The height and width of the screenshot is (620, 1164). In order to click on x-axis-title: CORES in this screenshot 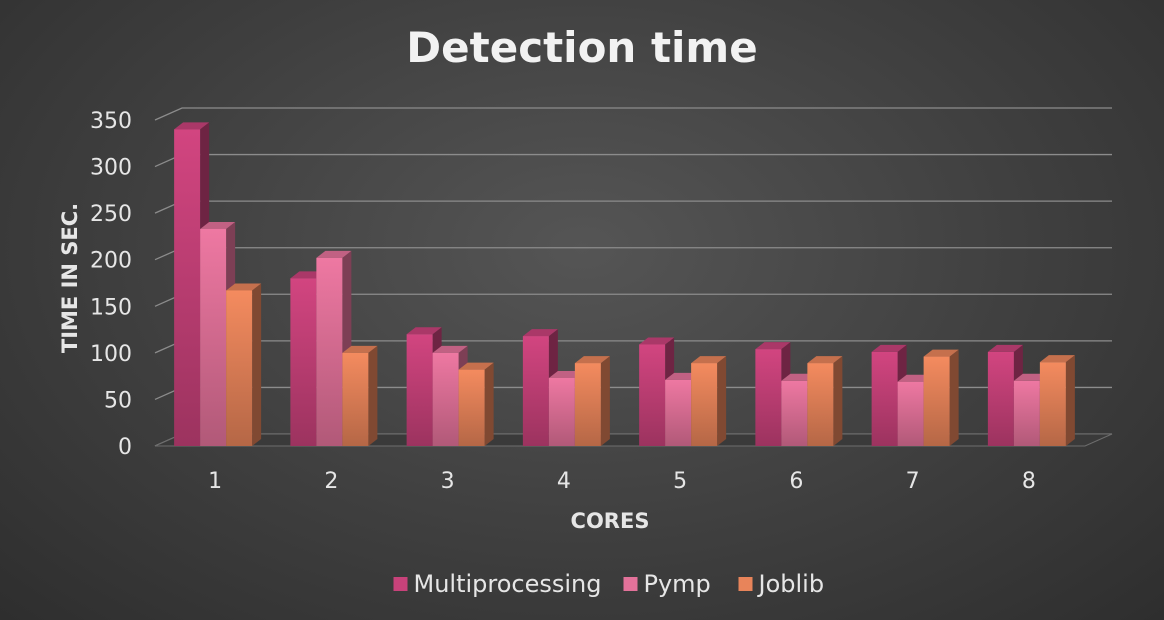, I will do `click(610, 521)`.